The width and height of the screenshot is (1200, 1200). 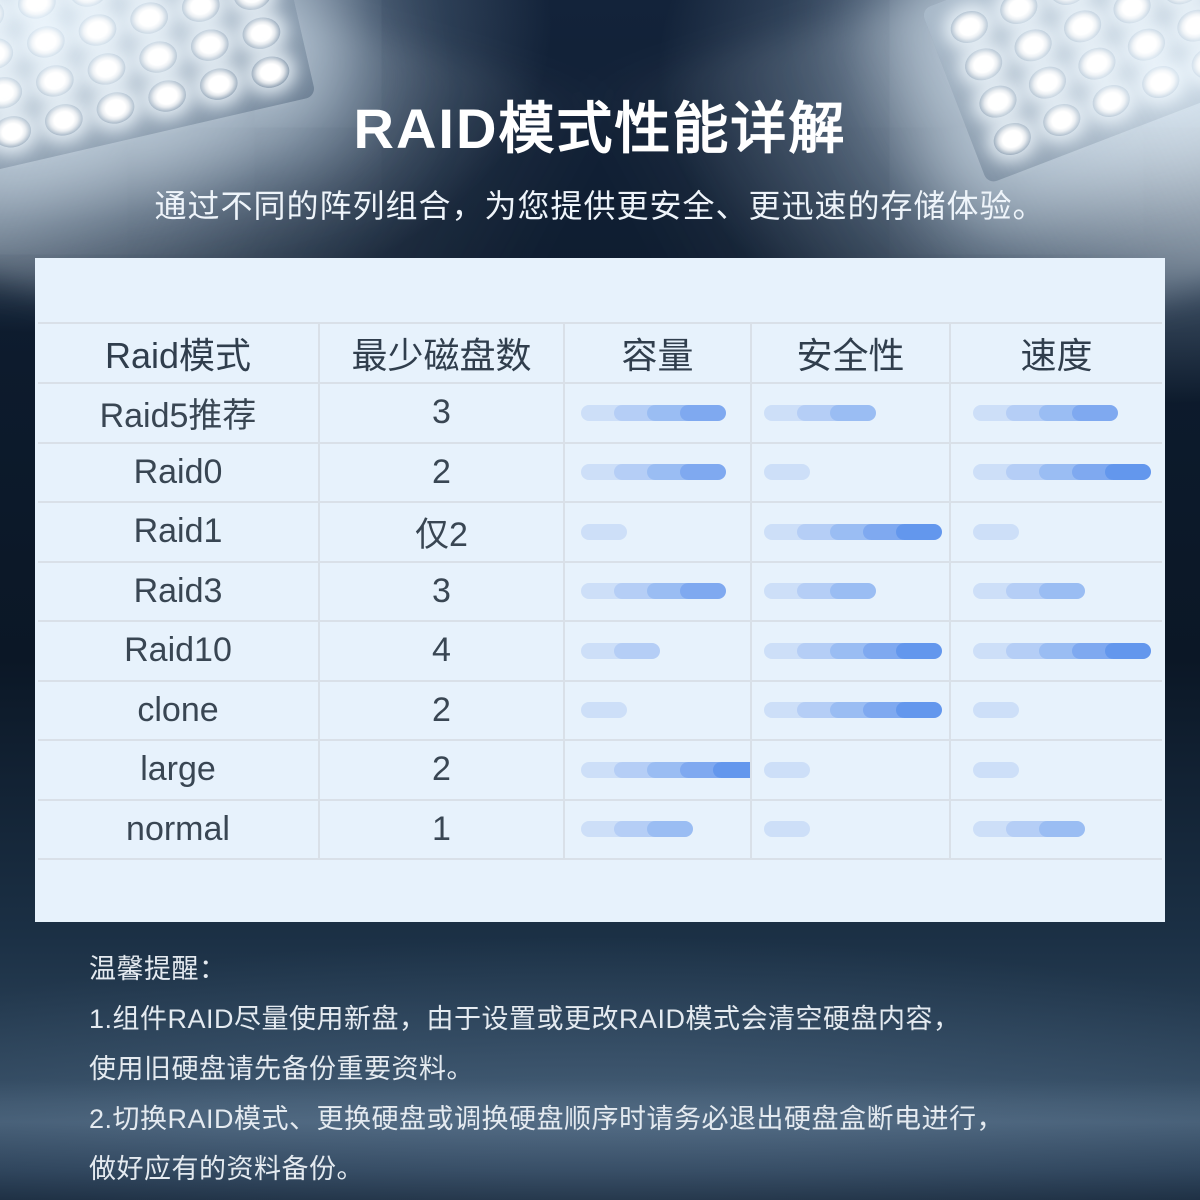 What do you see at coordinates (440, 532) in the screenshot?
I see `min-disks-cell: 仅2` at bounding box center [440, 532].